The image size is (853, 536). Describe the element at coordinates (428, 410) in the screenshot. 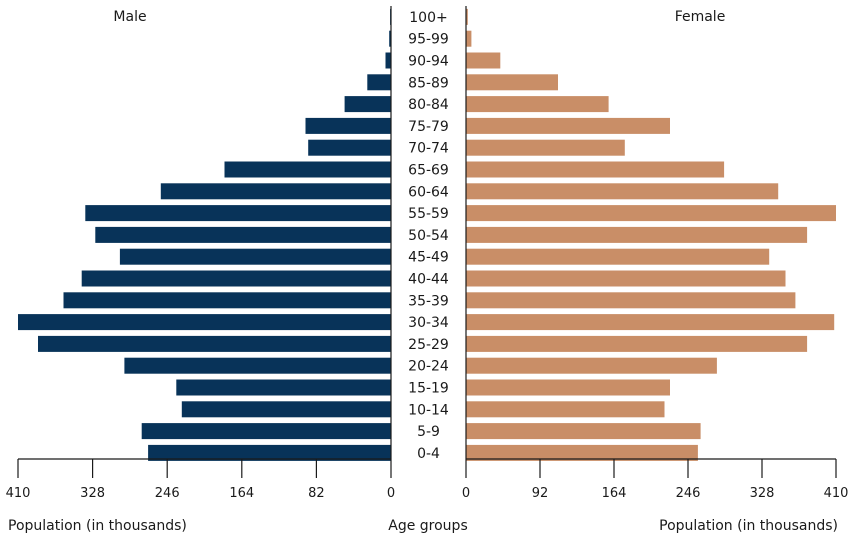

I see `age-group-label: 10-14` at that location.